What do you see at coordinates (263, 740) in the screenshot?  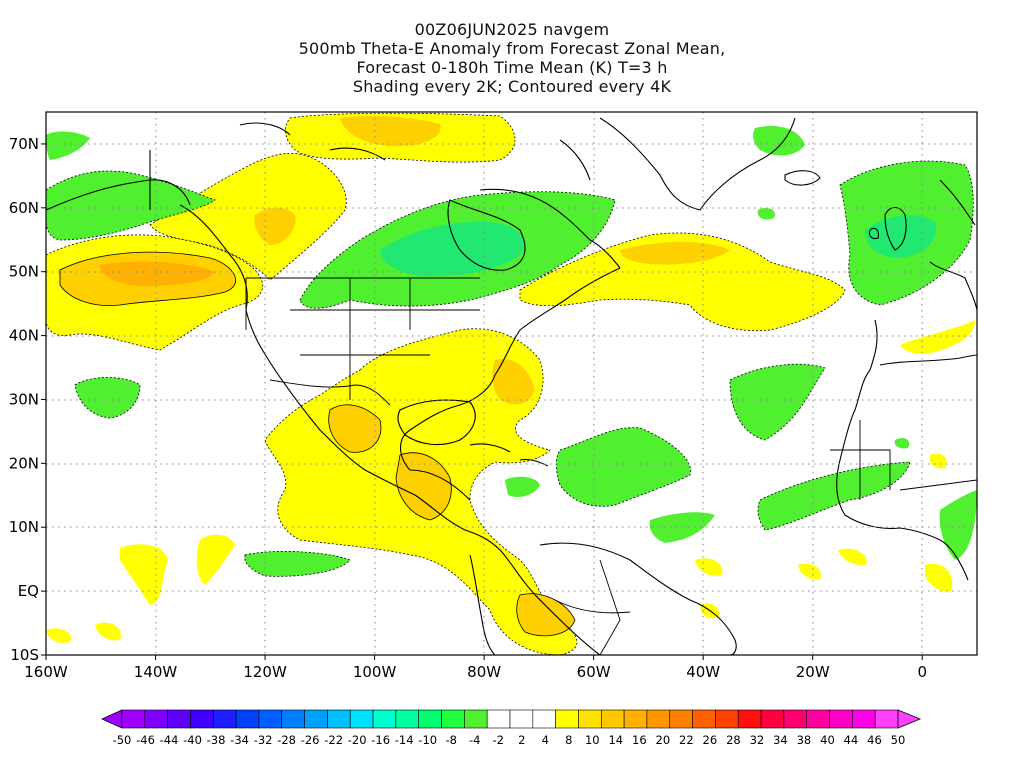 I see `colorbar-label: -32` at bounding box center [263, 740].